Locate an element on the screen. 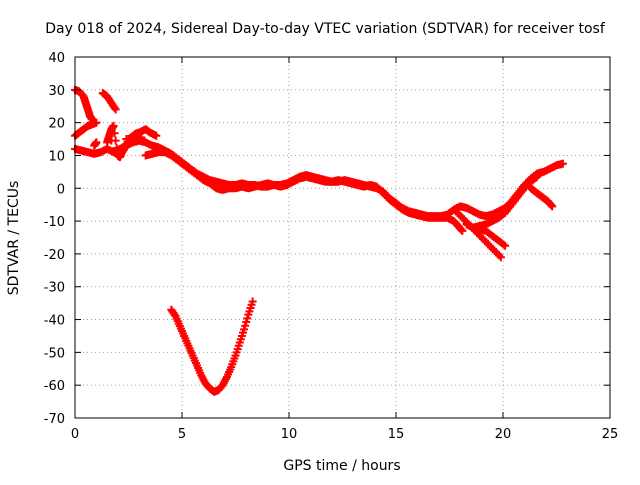  x-tick-label: 10 is located at coordinates (289, 434).